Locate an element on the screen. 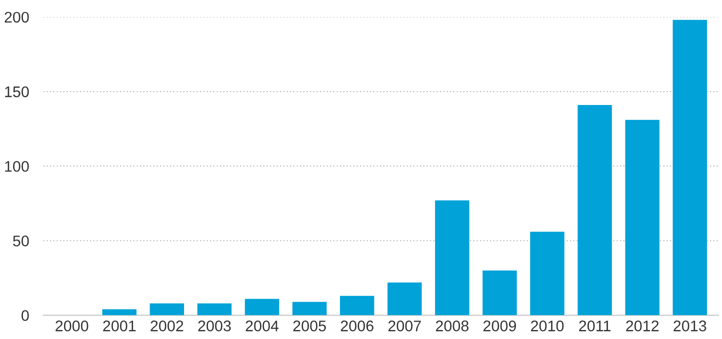 The width and height of the screenshot is (722, 339). x-tick-label: 2002 is located at coordinates (167, 326).